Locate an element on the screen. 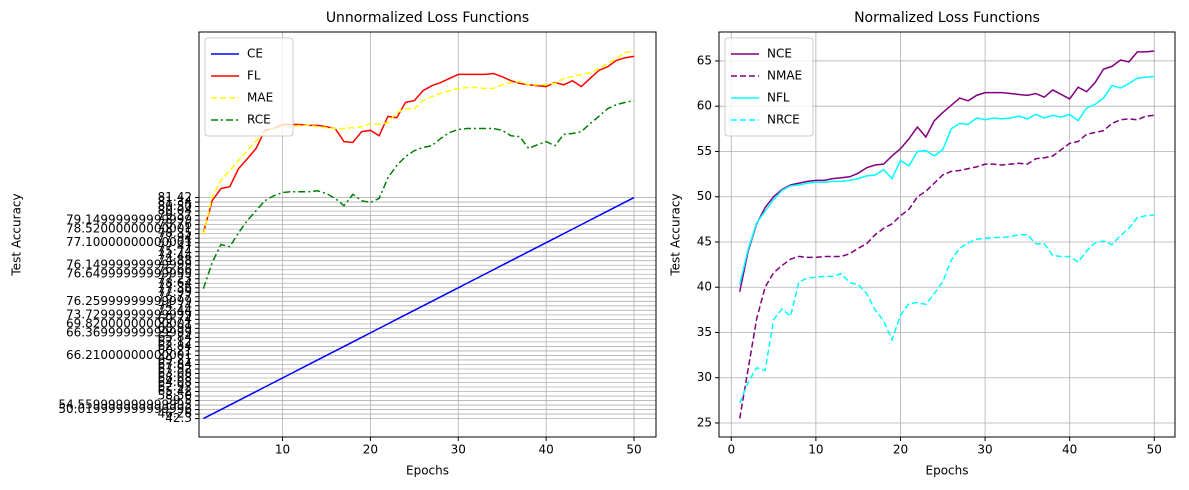 The width and height of the screenshot is (1189, 490). y-tick-label: 76.64999999999999 is located at coordinates (129, 274).